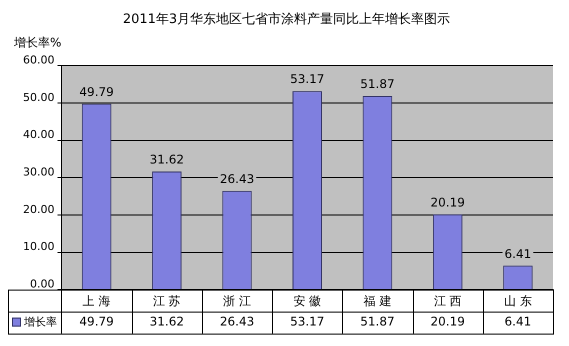 The width and height of the screenshot is (569, 346). What do you see at coordinates (38, 209) in the screenshot?
I see `y-tick-label: 20.00` at bounding box center [38, 209].